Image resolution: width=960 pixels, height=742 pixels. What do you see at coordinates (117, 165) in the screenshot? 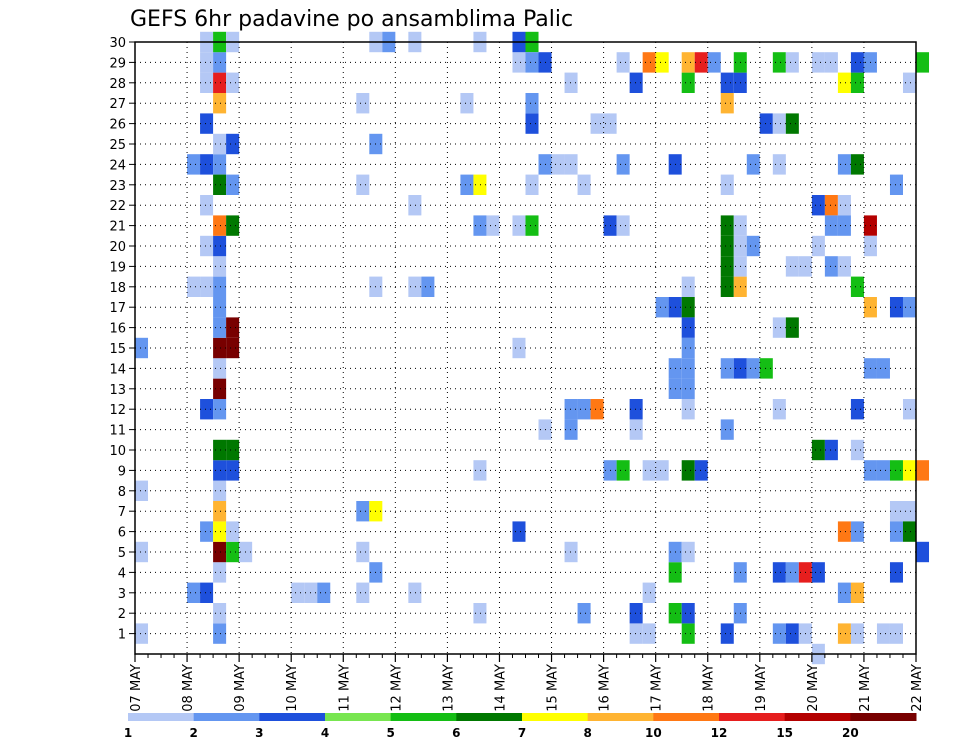
I see `y-tick-label: 24` at bounding box center [117, 165].